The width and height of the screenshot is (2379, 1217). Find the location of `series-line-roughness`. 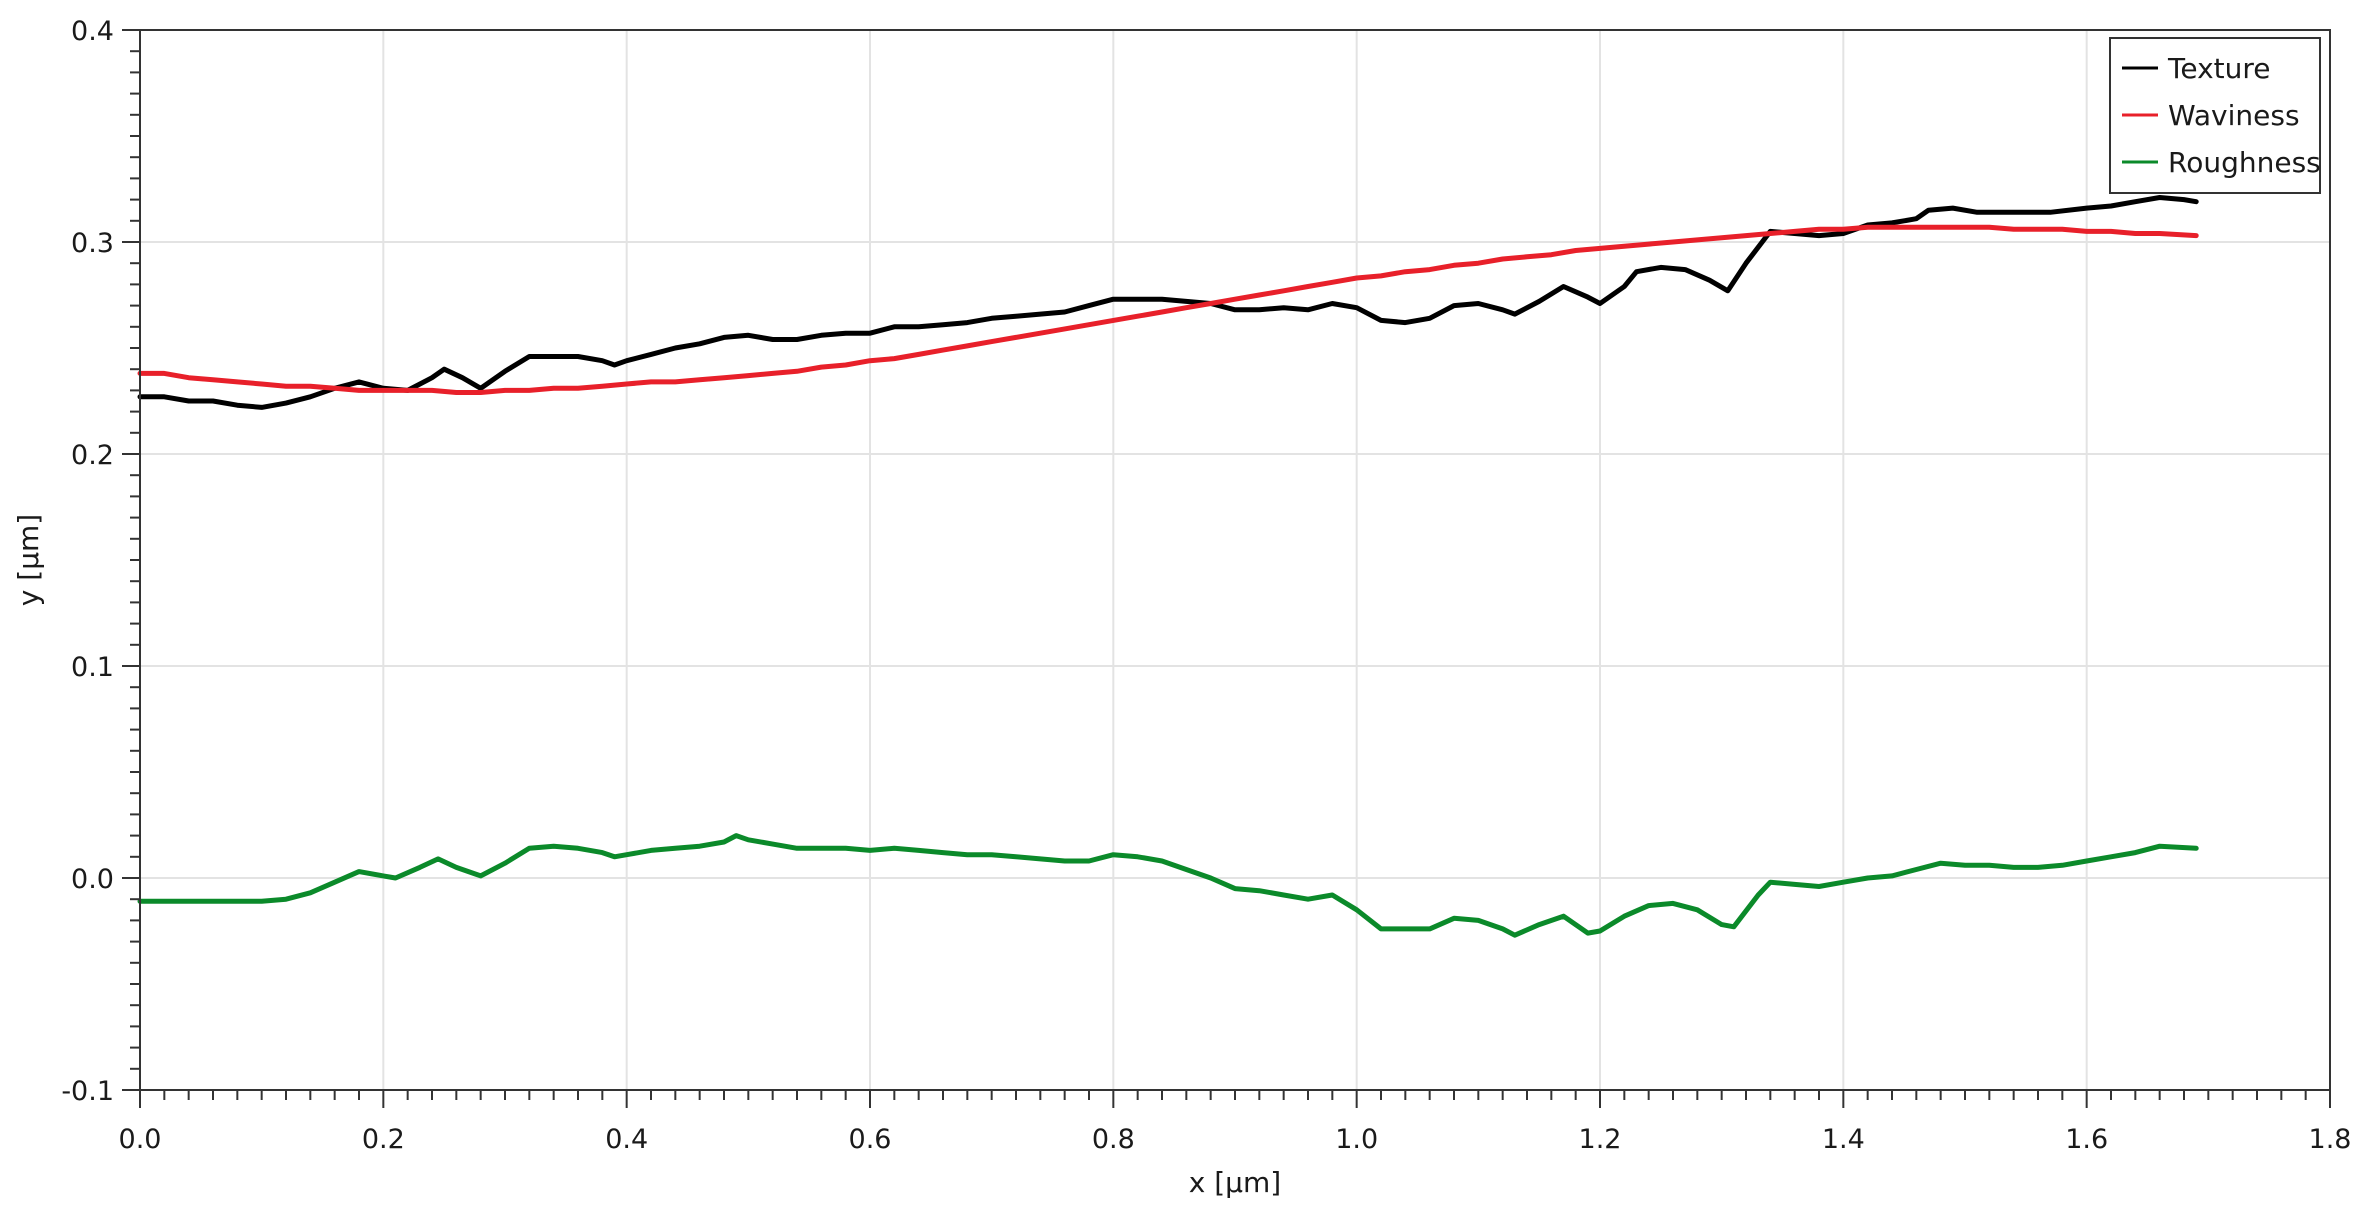

series-line-roughness is located at coordinates (1168, 885).